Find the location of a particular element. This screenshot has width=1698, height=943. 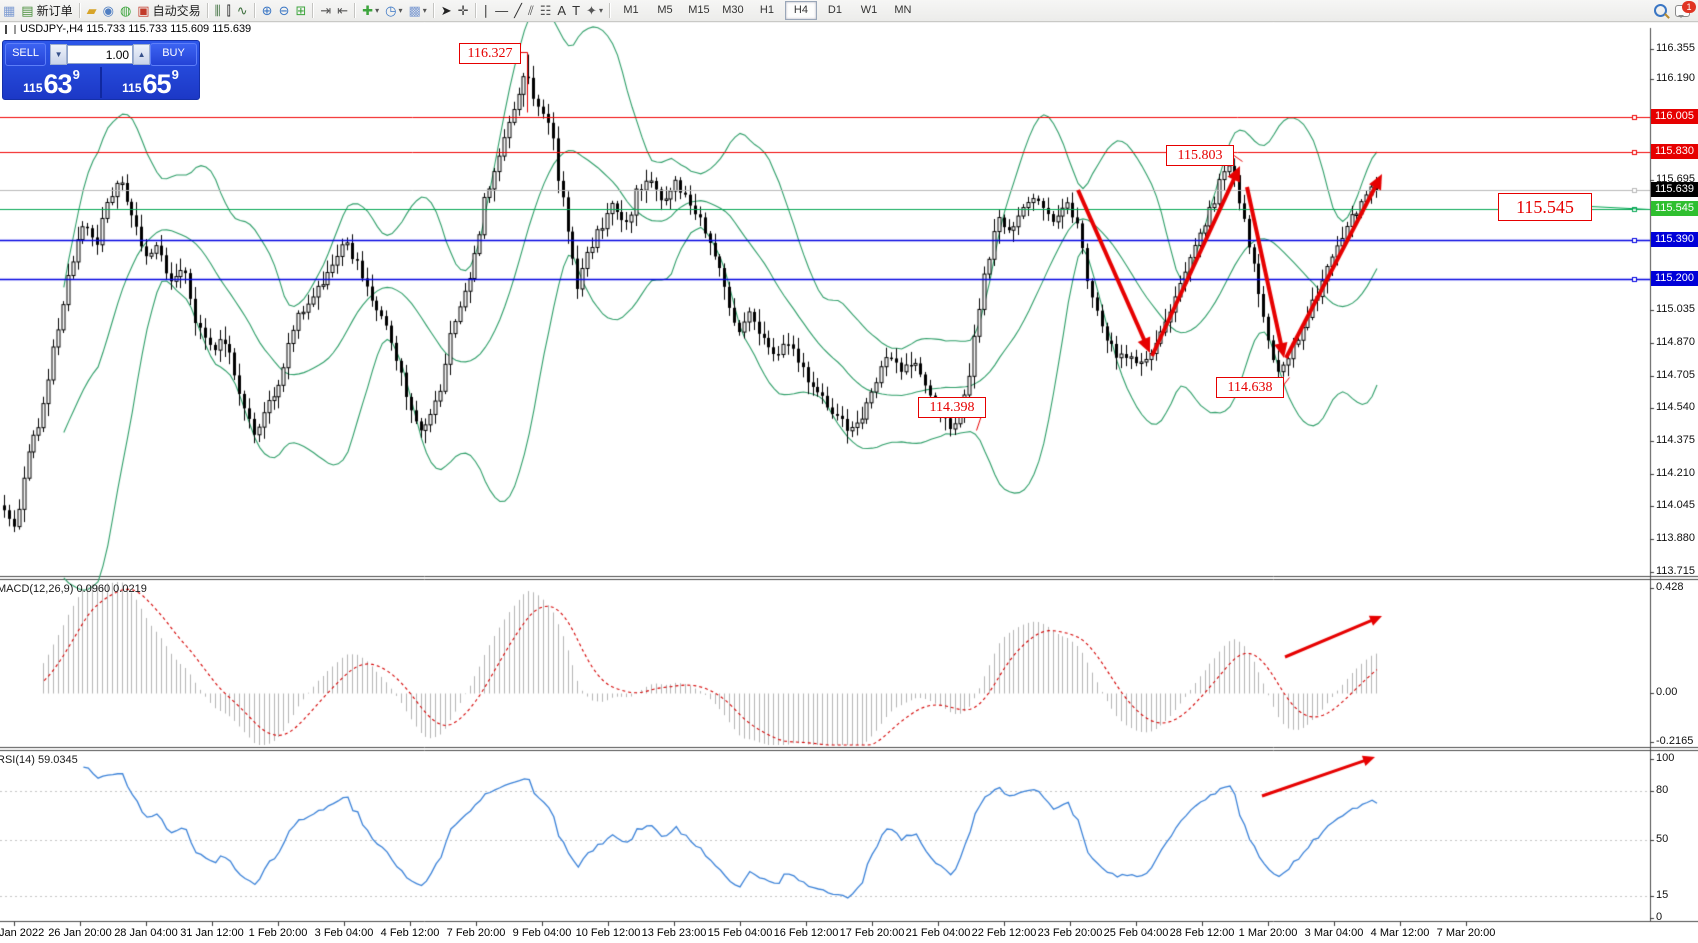

gold-icon: ▰ is located at coordinates (91, 10).